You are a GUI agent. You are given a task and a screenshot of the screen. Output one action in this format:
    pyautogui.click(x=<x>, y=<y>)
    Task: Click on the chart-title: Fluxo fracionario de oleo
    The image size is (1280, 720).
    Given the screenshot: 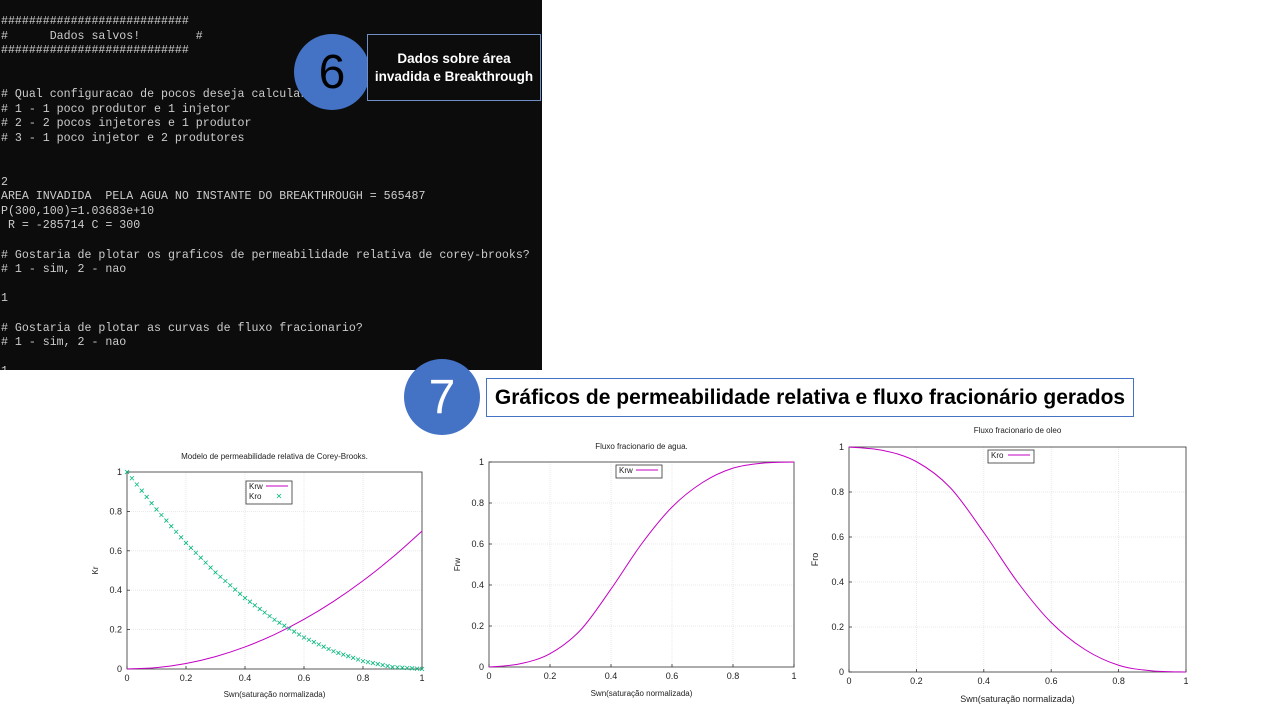 What is the action you would take?
    pyautogui.click(x=1018, y=430)
    